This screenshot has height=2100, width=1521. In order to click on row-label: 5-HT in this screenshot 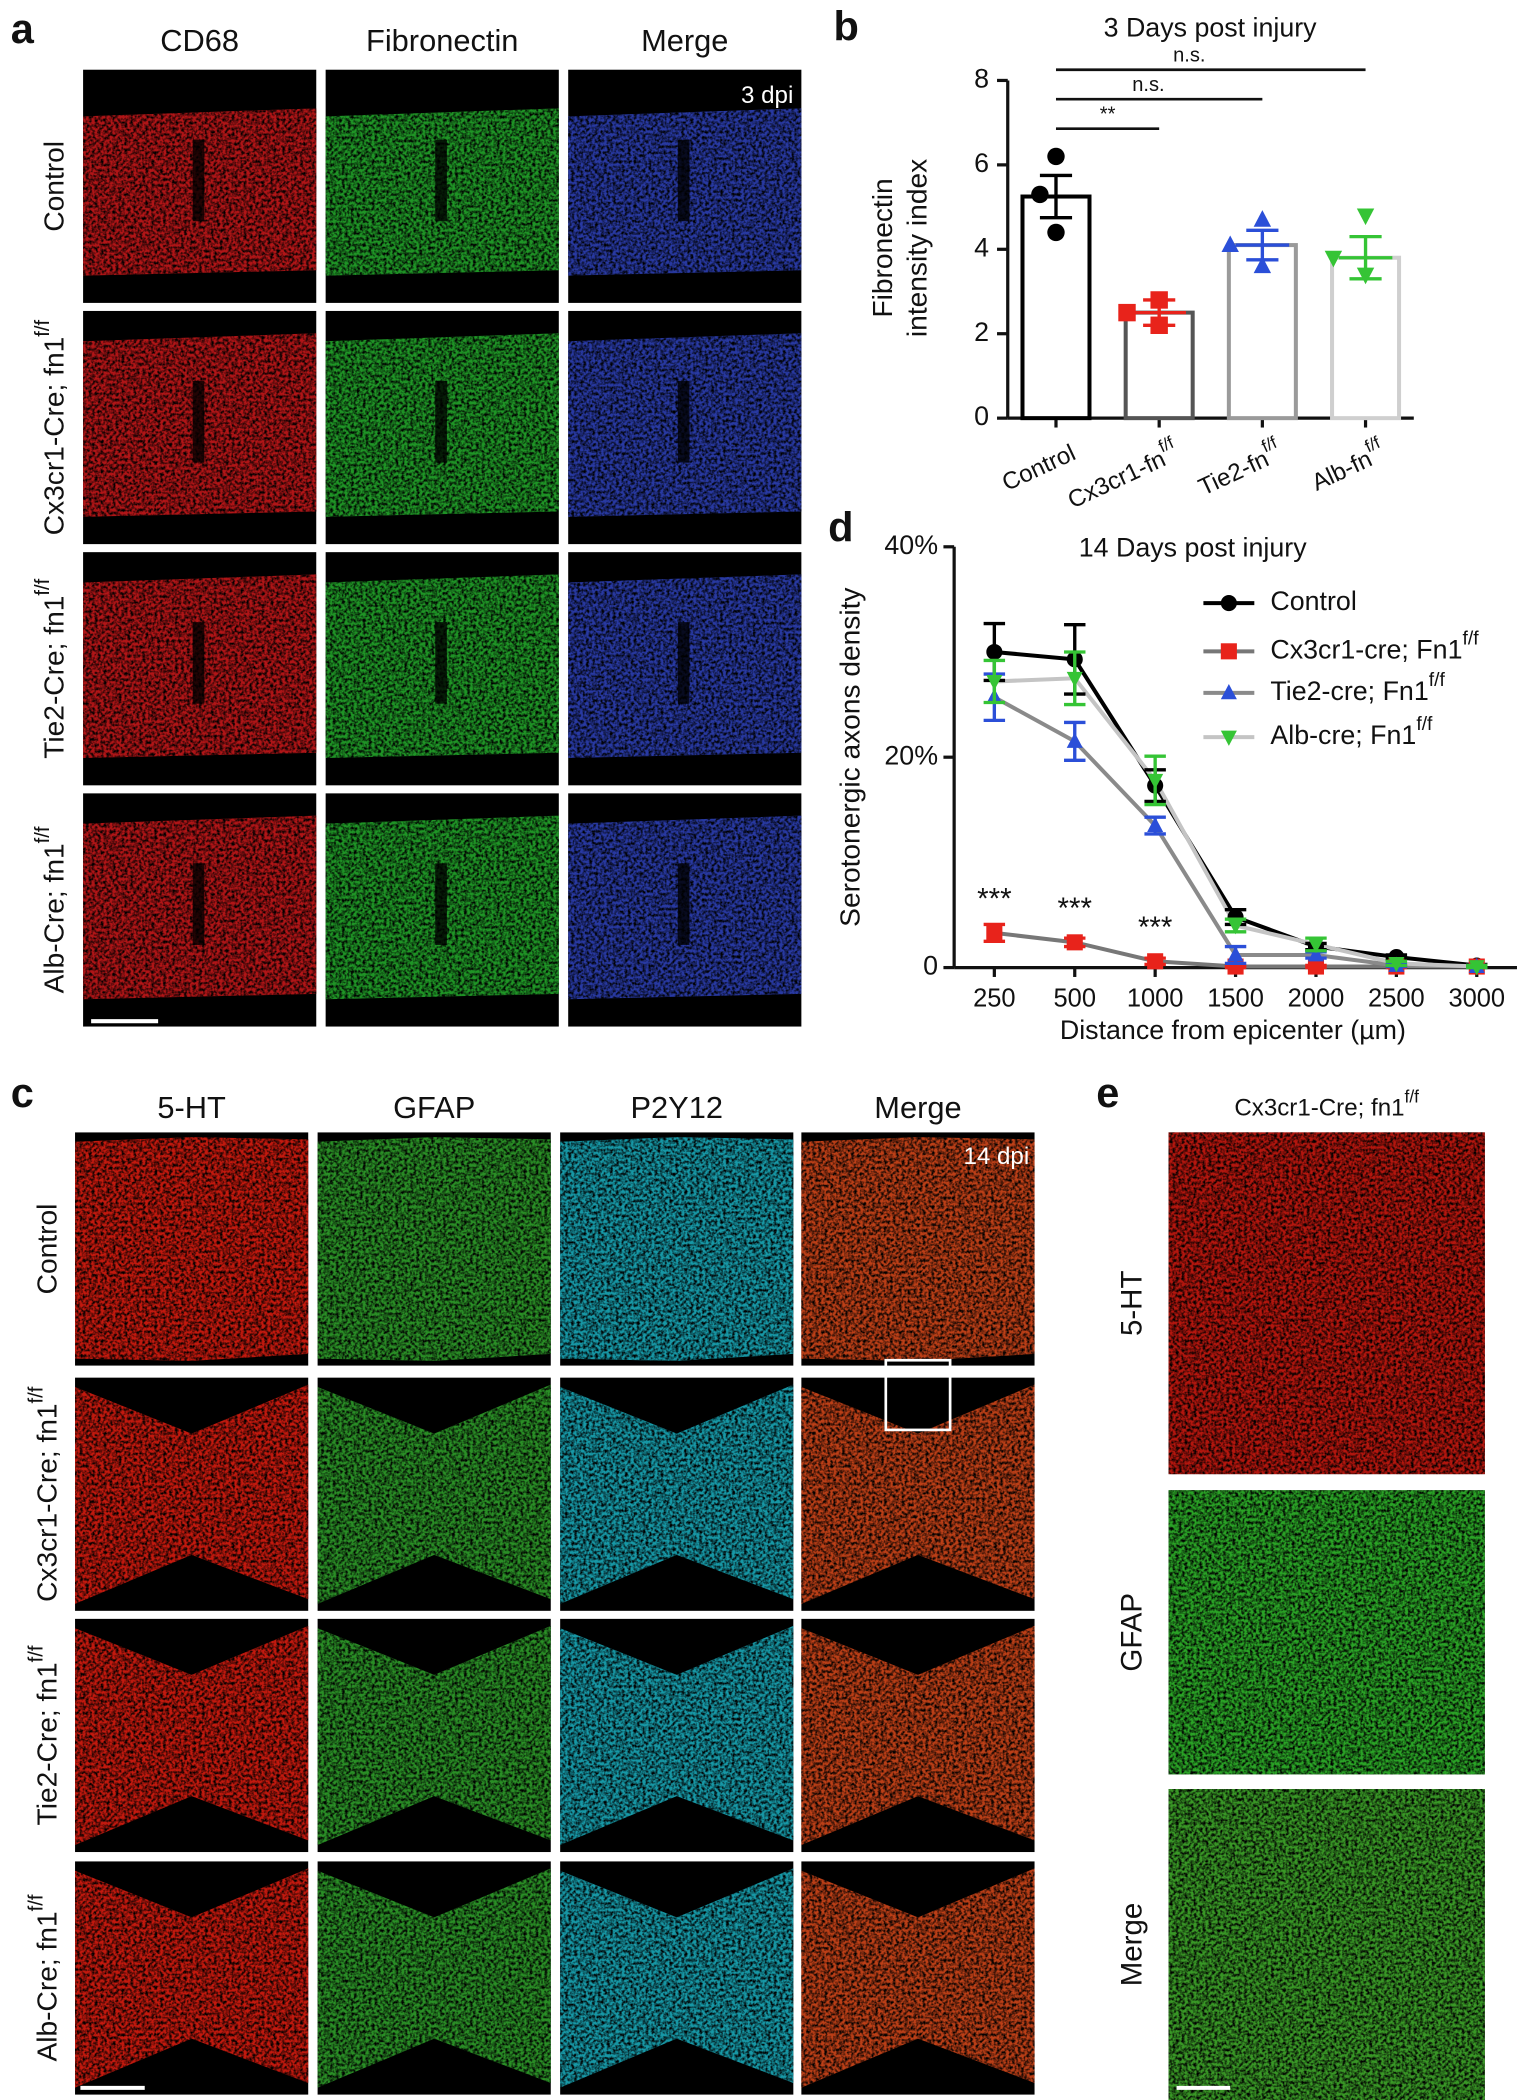, I will do `click(1131, 1304)`.